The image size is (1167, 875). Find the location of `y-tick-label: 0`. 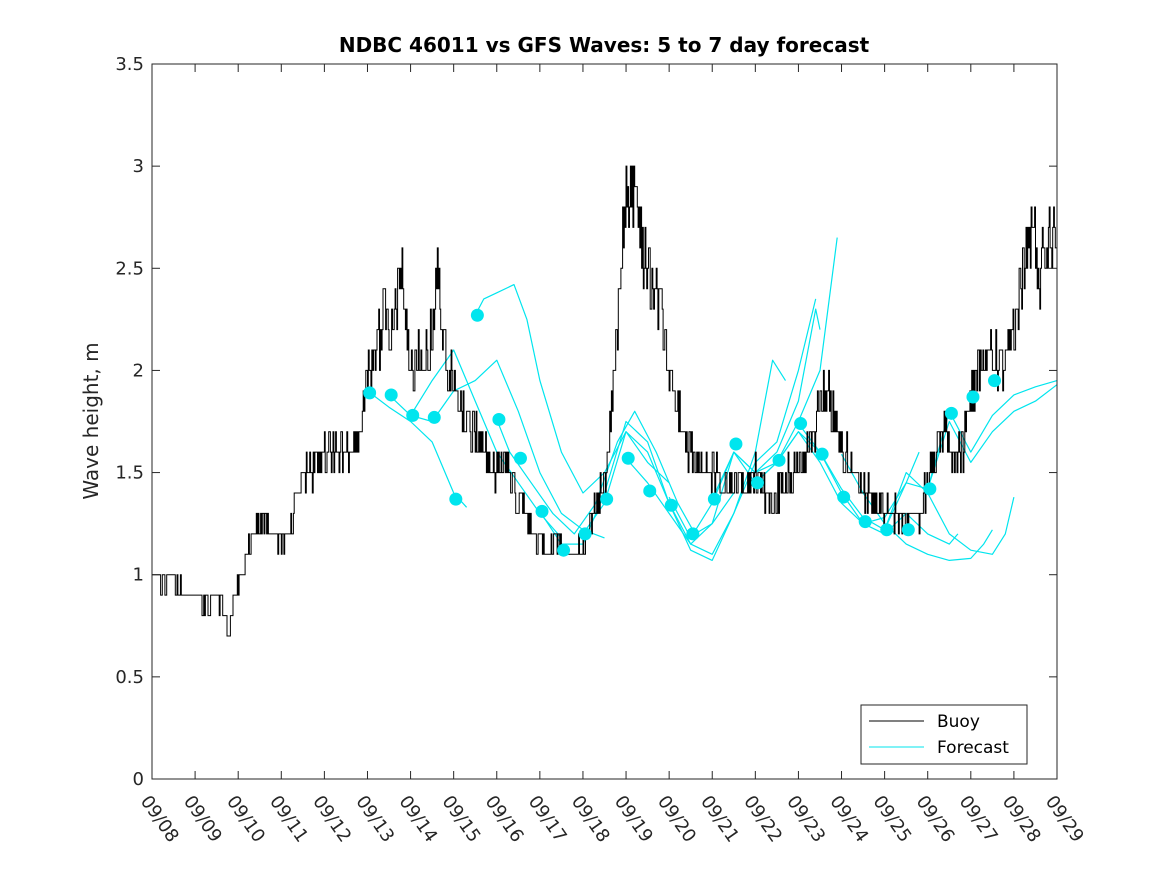

y-tick-label: 0 is located at coordinates (138, 779).